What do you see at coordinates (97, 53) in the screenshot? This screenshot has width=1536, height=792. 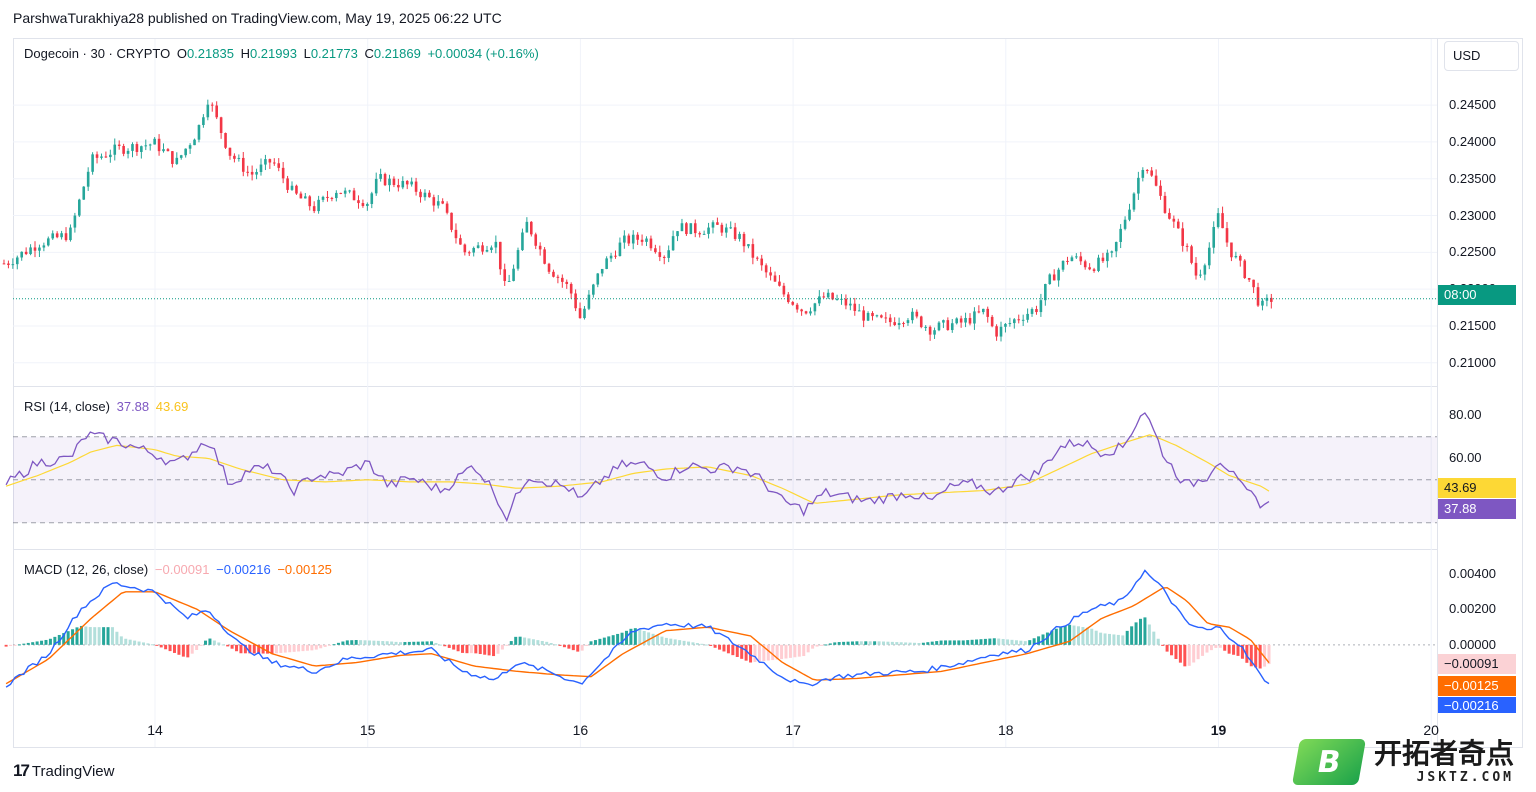 I see `symbol-title: Dogecoin · 30 · CRYPTO` at bounding box center [97, 53].